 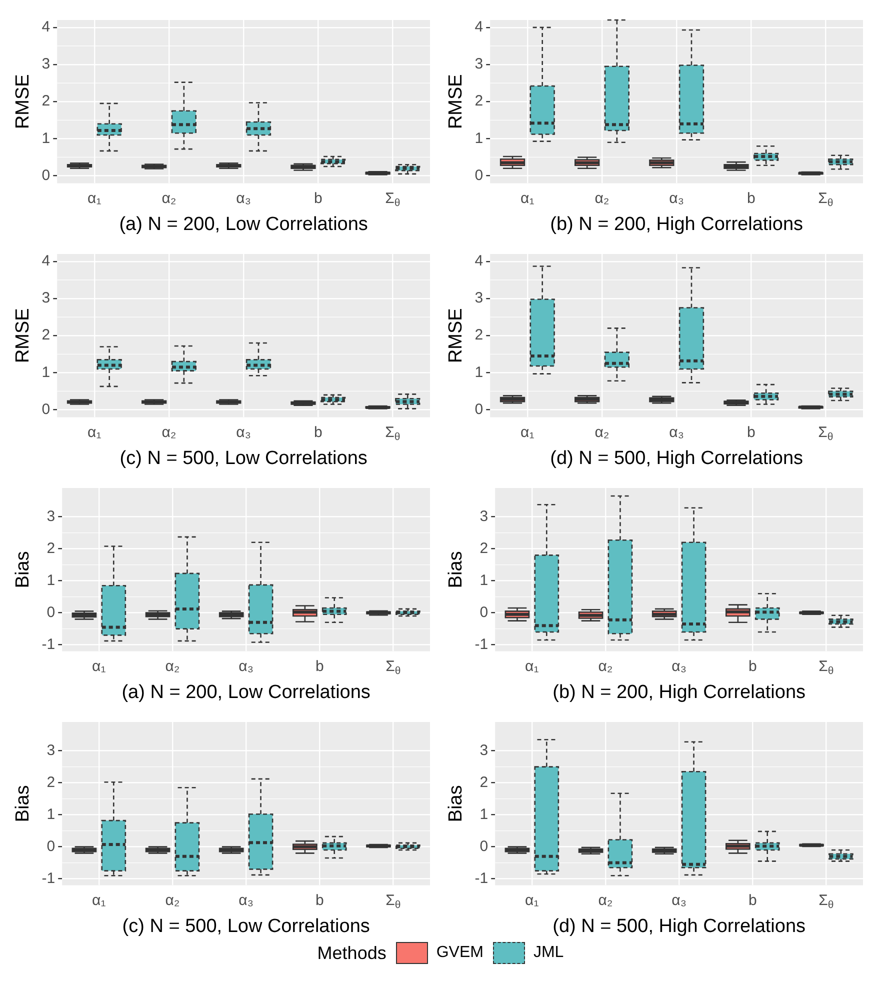 What do you see at coordinates (460, 953) in the screenshot?
I see `legend-label: GVEM` at bounding box center [460, 953].